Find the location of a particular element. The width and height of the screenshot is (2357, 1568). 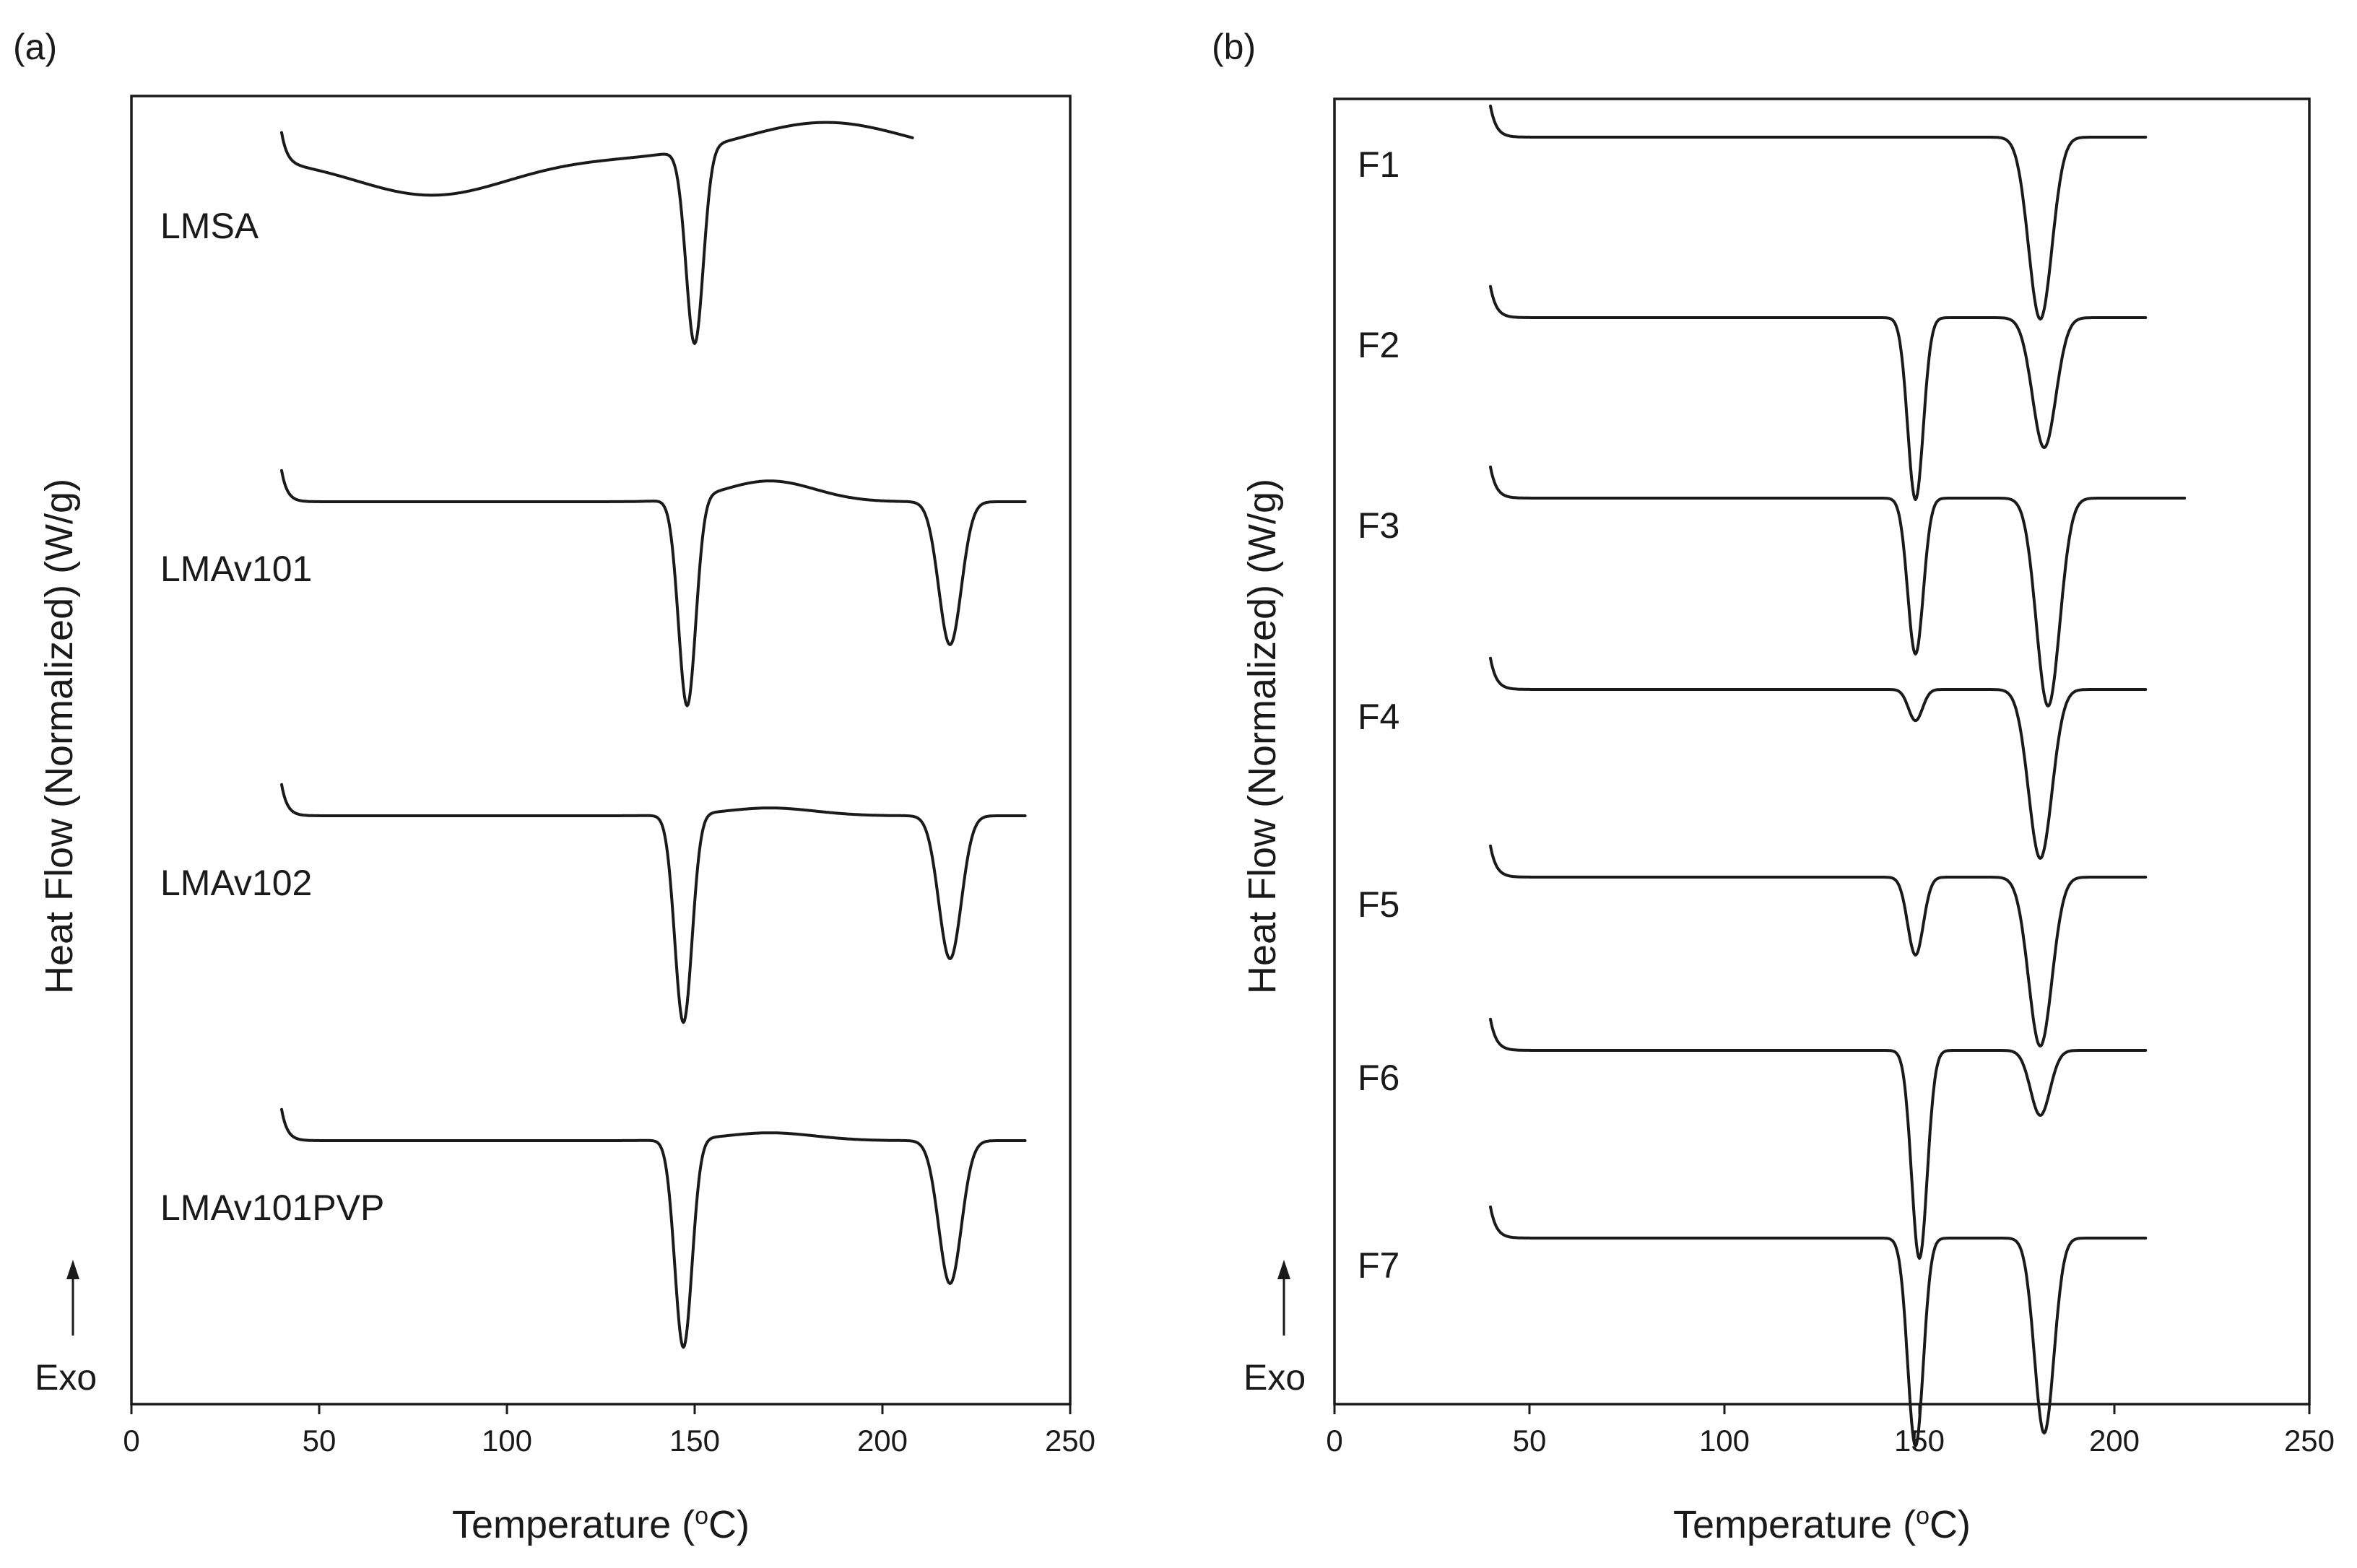

series-label-F4: F4 is located at coordinates (1379, 717).